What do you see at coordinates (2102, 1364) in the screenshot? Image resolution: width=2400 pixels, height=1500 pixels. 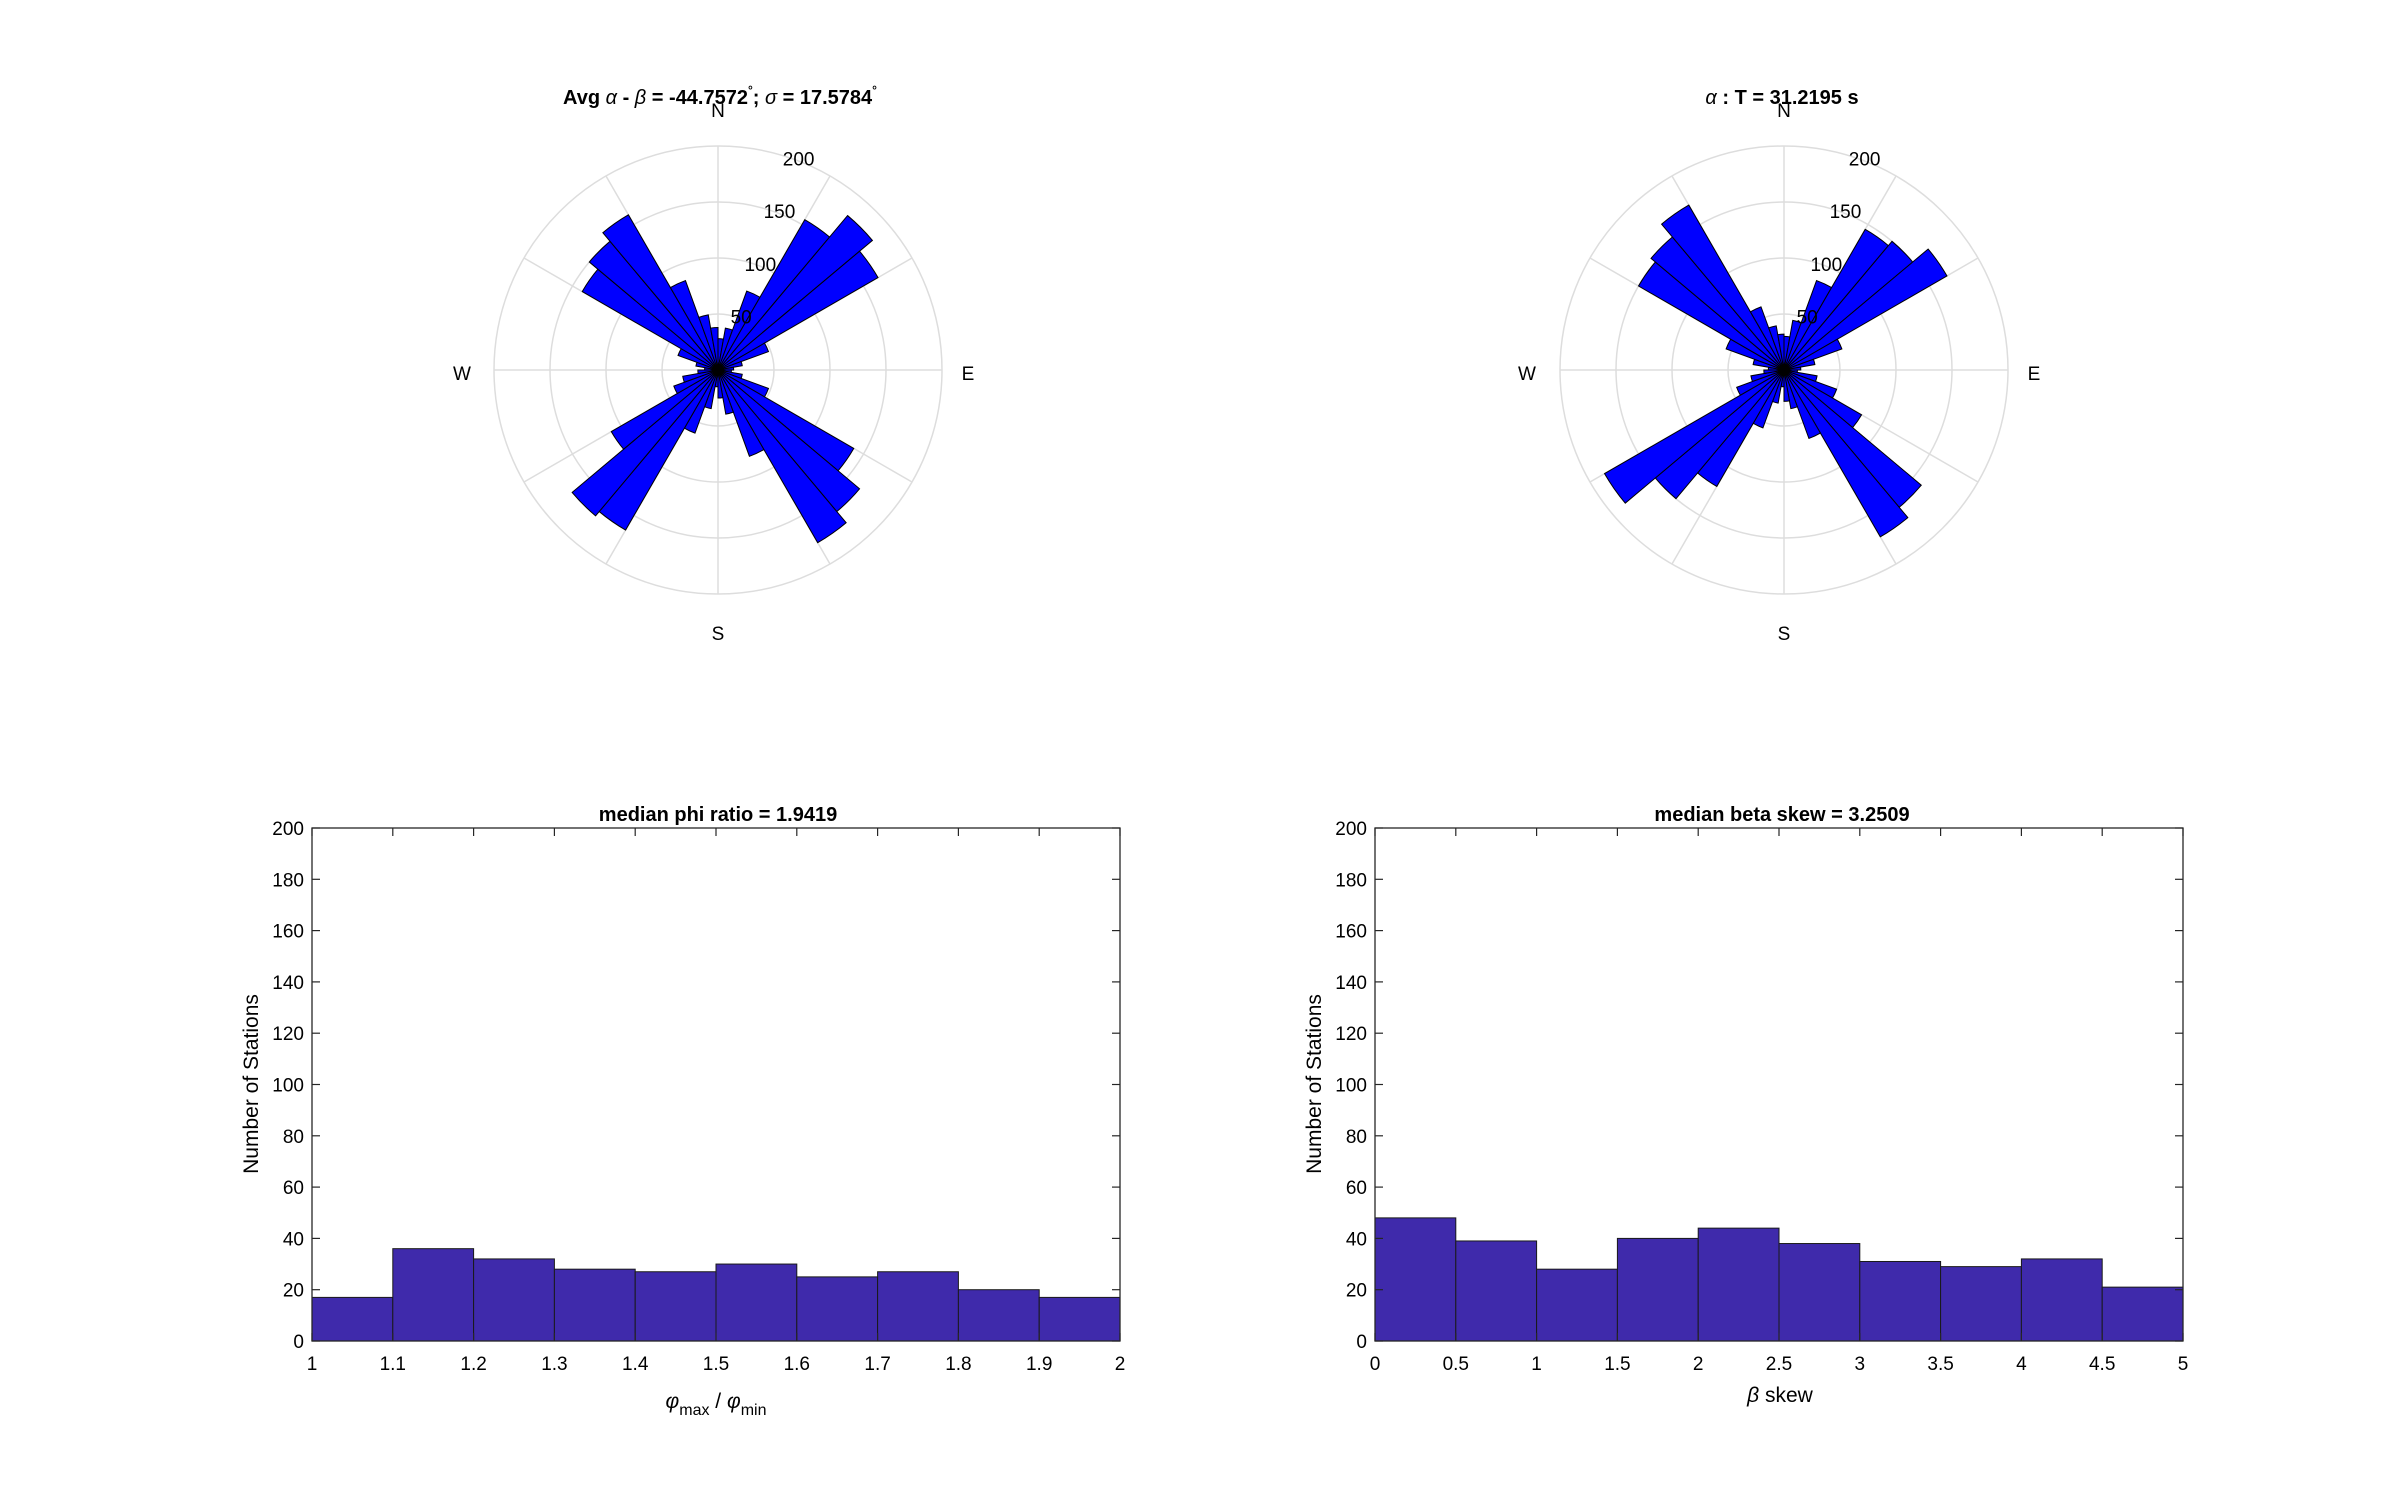 I see `x-tick-label: 4.5` at bounding box center [2102, 1364].